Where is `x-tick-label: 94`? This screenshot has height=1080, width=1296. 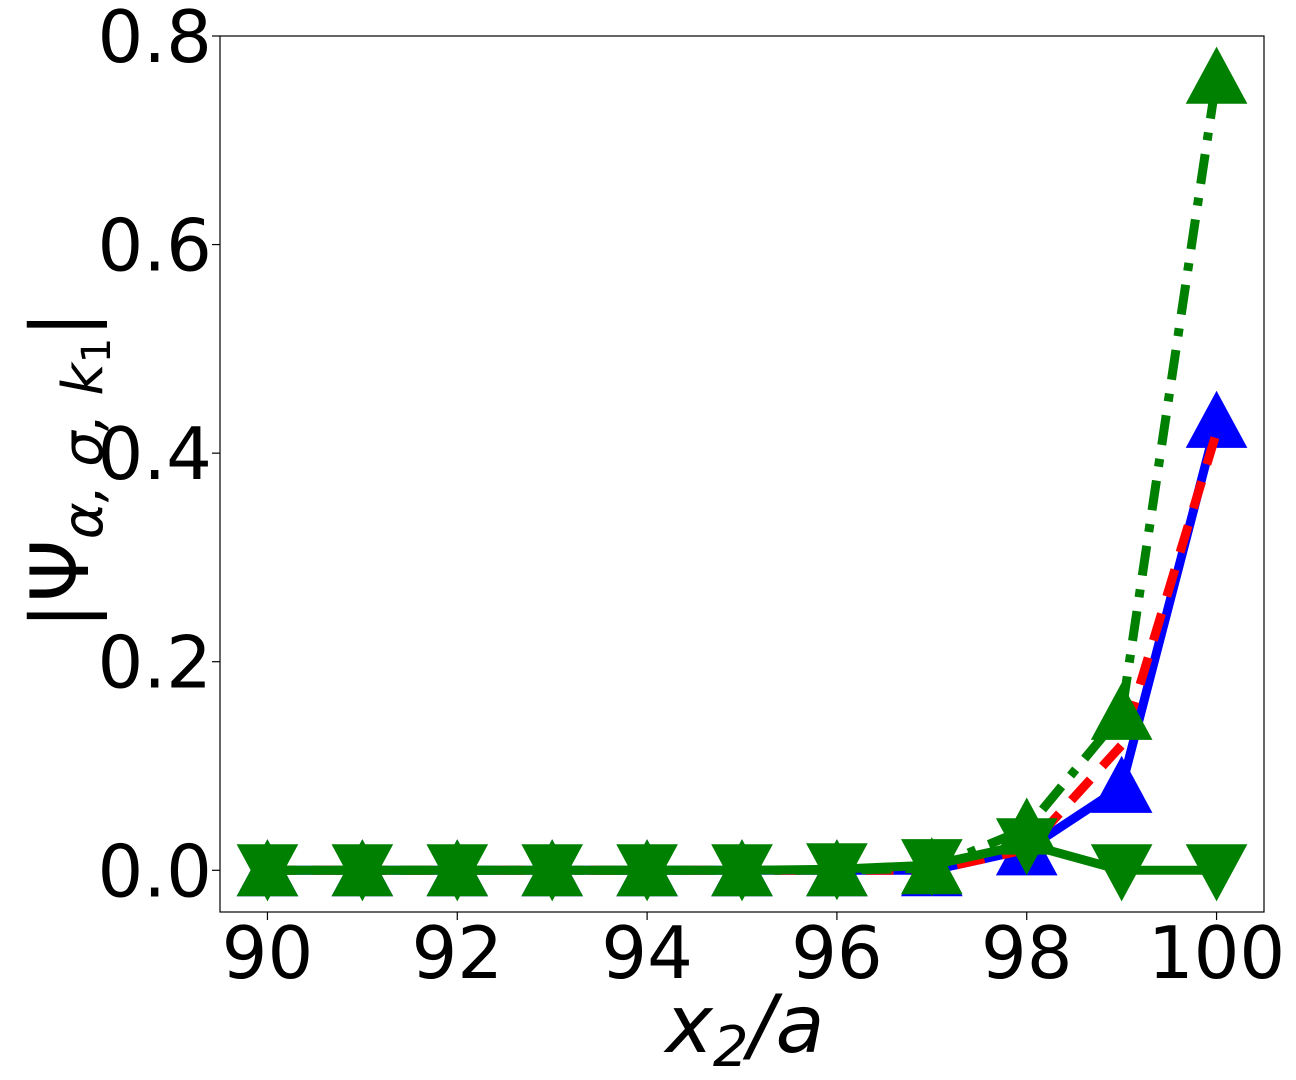
x-tick-label: 94 is located at coordinates (647, 953).